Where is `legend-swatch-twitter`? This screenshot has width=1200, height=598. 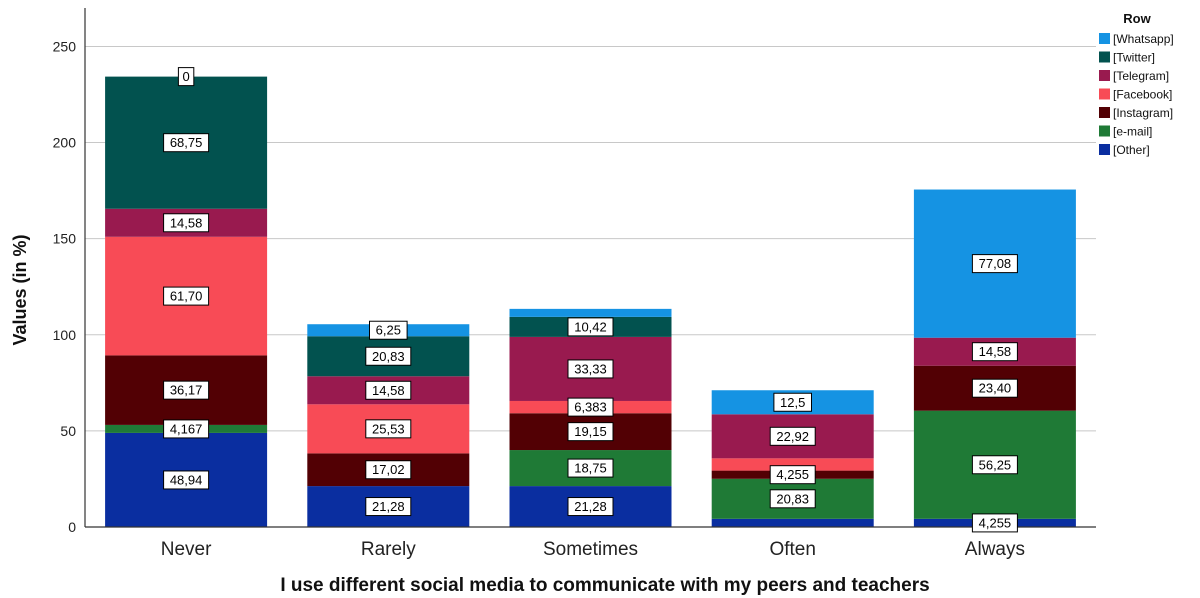
legend-swatch-twitter is located at coordinates (1104, 57).